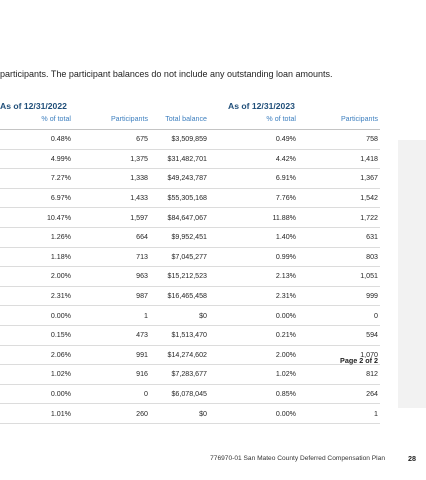  What do you see at coordinates (339, 178) in the screenshot?
I see `table-cell: 1,367` at bounding box center [339, 178].